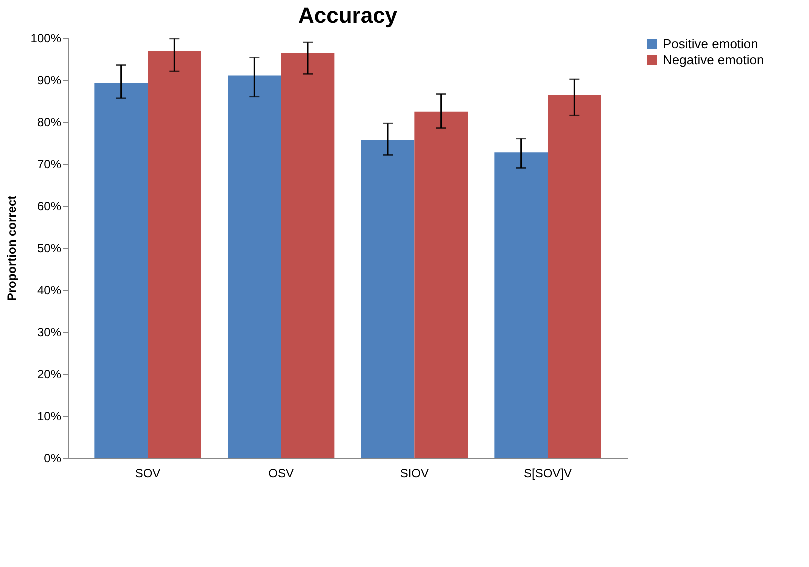 The image size is (809, 567). I want to click on x-tick-label: OSV, so click(281, 473).